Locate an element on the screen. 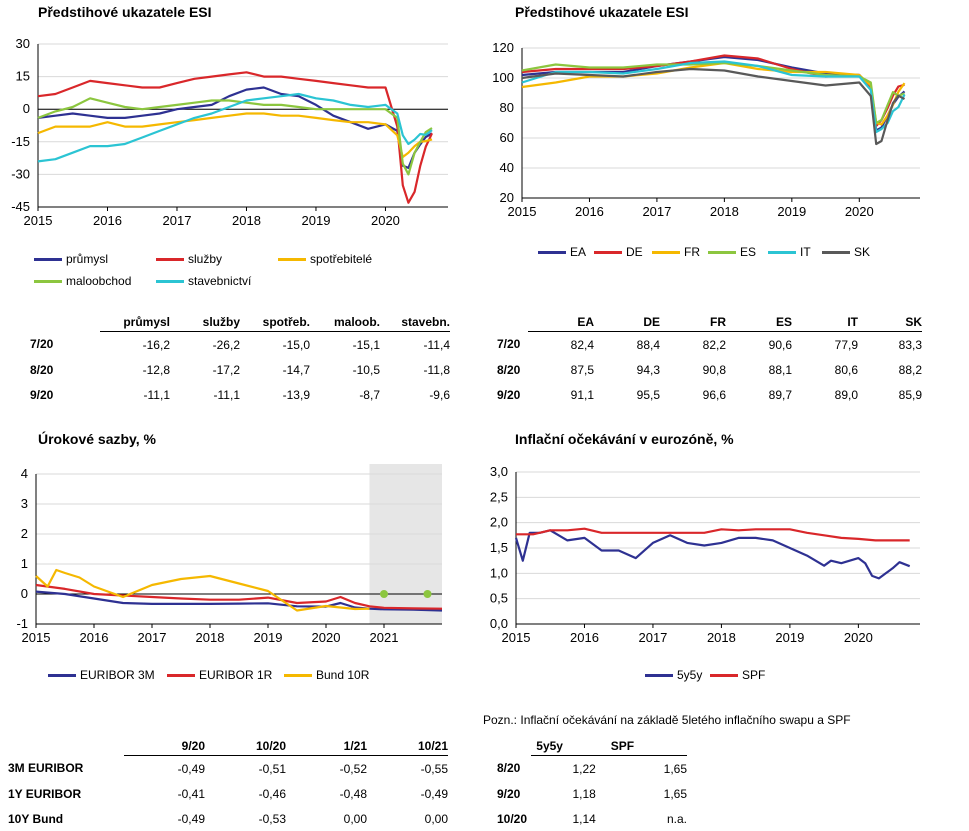 The height and width of the screenshot is (831, 969). forecast-region is located at coordinates (405, 544).